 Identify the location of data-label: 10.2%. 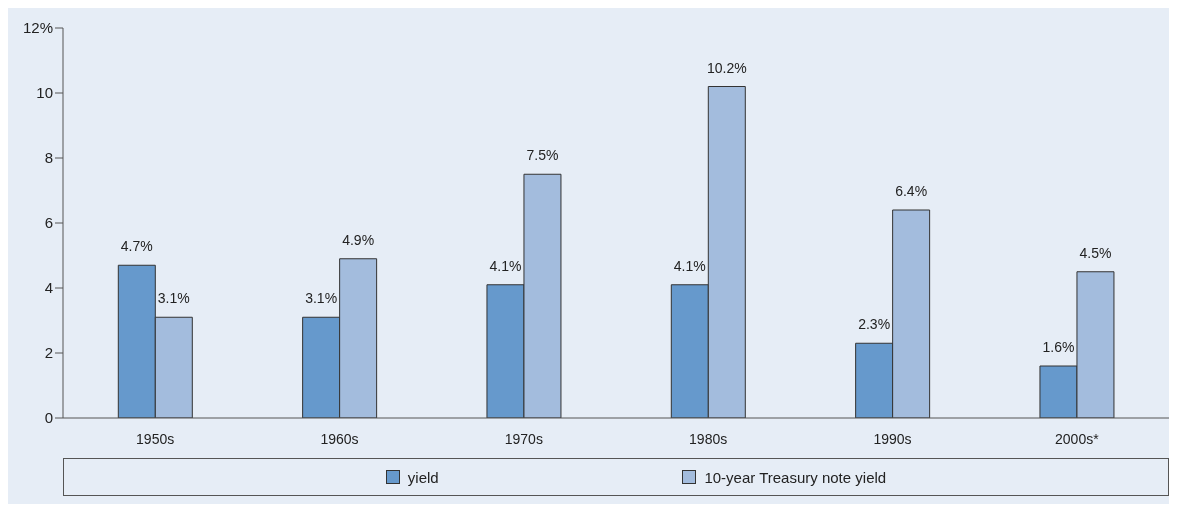
(726, 67).